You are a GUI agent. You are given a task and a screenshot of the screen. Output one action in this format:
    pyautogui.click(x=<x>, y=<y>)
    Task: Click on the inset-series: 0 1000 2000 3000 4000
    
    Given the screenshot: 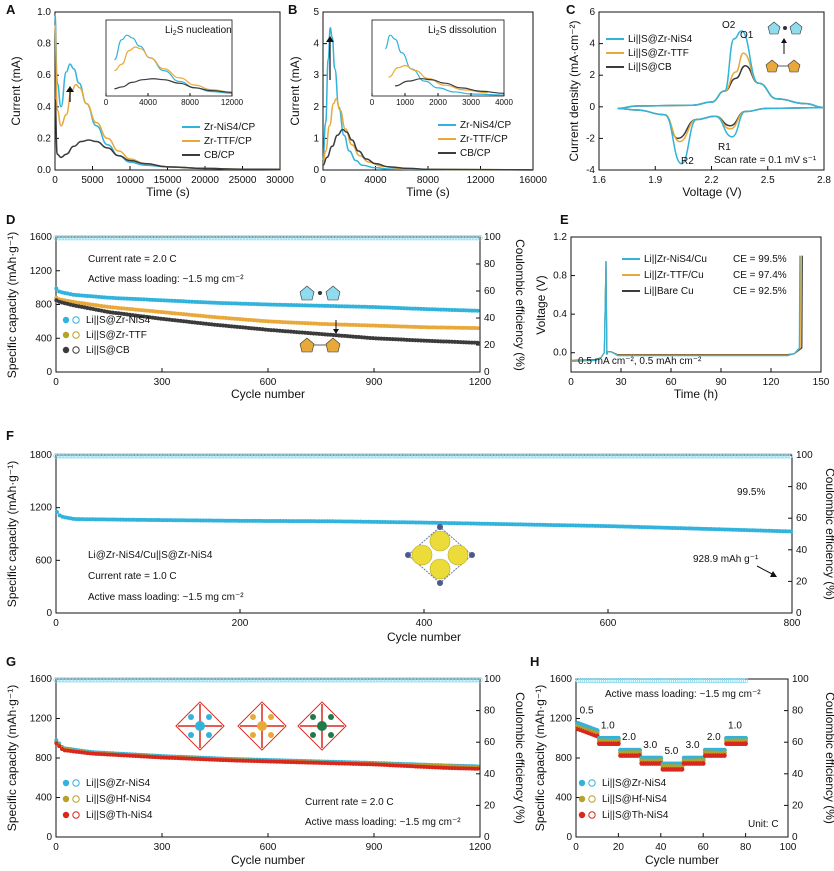 What is the action you would take?
    pyautogui.click(x=441, y=70)
    